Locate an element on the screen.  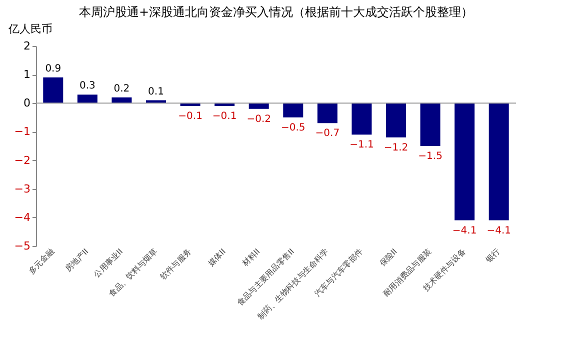
data-label: −0.2 is located at coordinates (259, 119).